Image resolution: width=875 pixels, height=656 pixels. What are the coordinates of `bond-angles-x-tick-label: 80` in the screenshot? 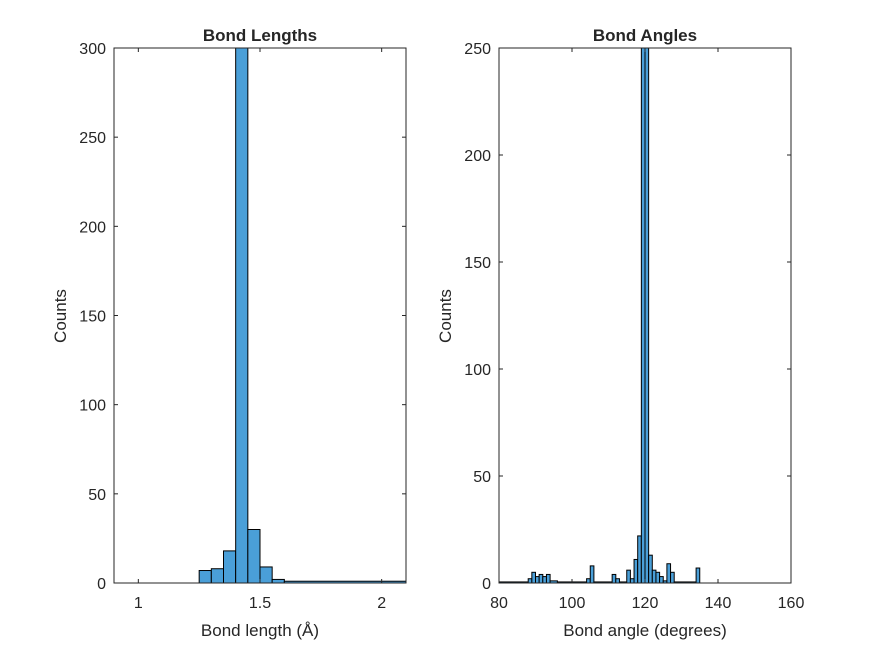 It's located at (499, 603).